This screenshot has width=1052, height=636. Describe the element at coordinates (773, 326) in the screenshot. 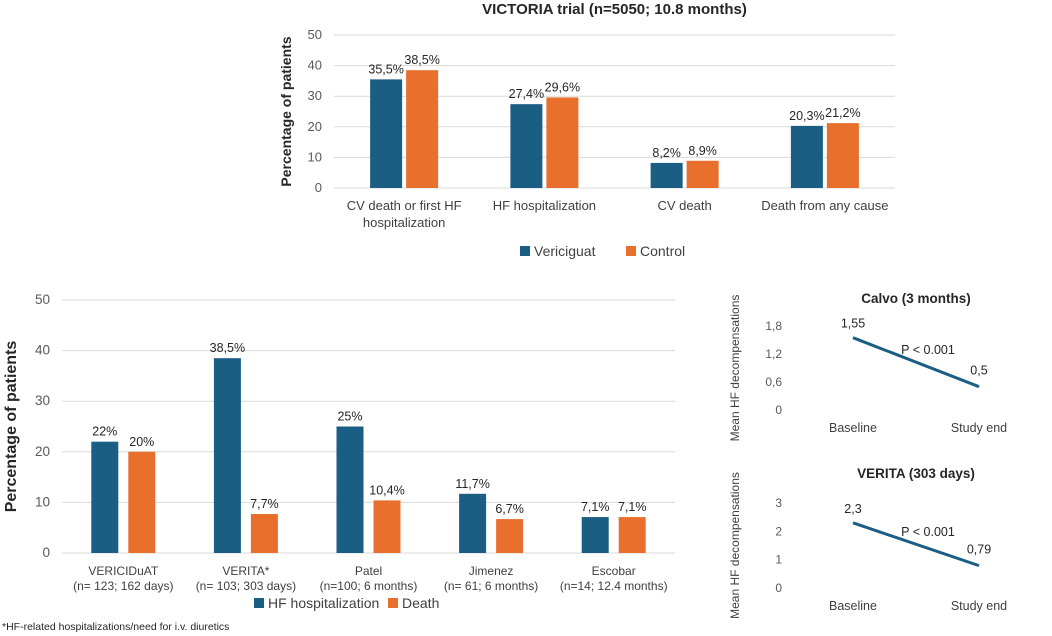

I see `y-tick-label: 1,8` at that location.